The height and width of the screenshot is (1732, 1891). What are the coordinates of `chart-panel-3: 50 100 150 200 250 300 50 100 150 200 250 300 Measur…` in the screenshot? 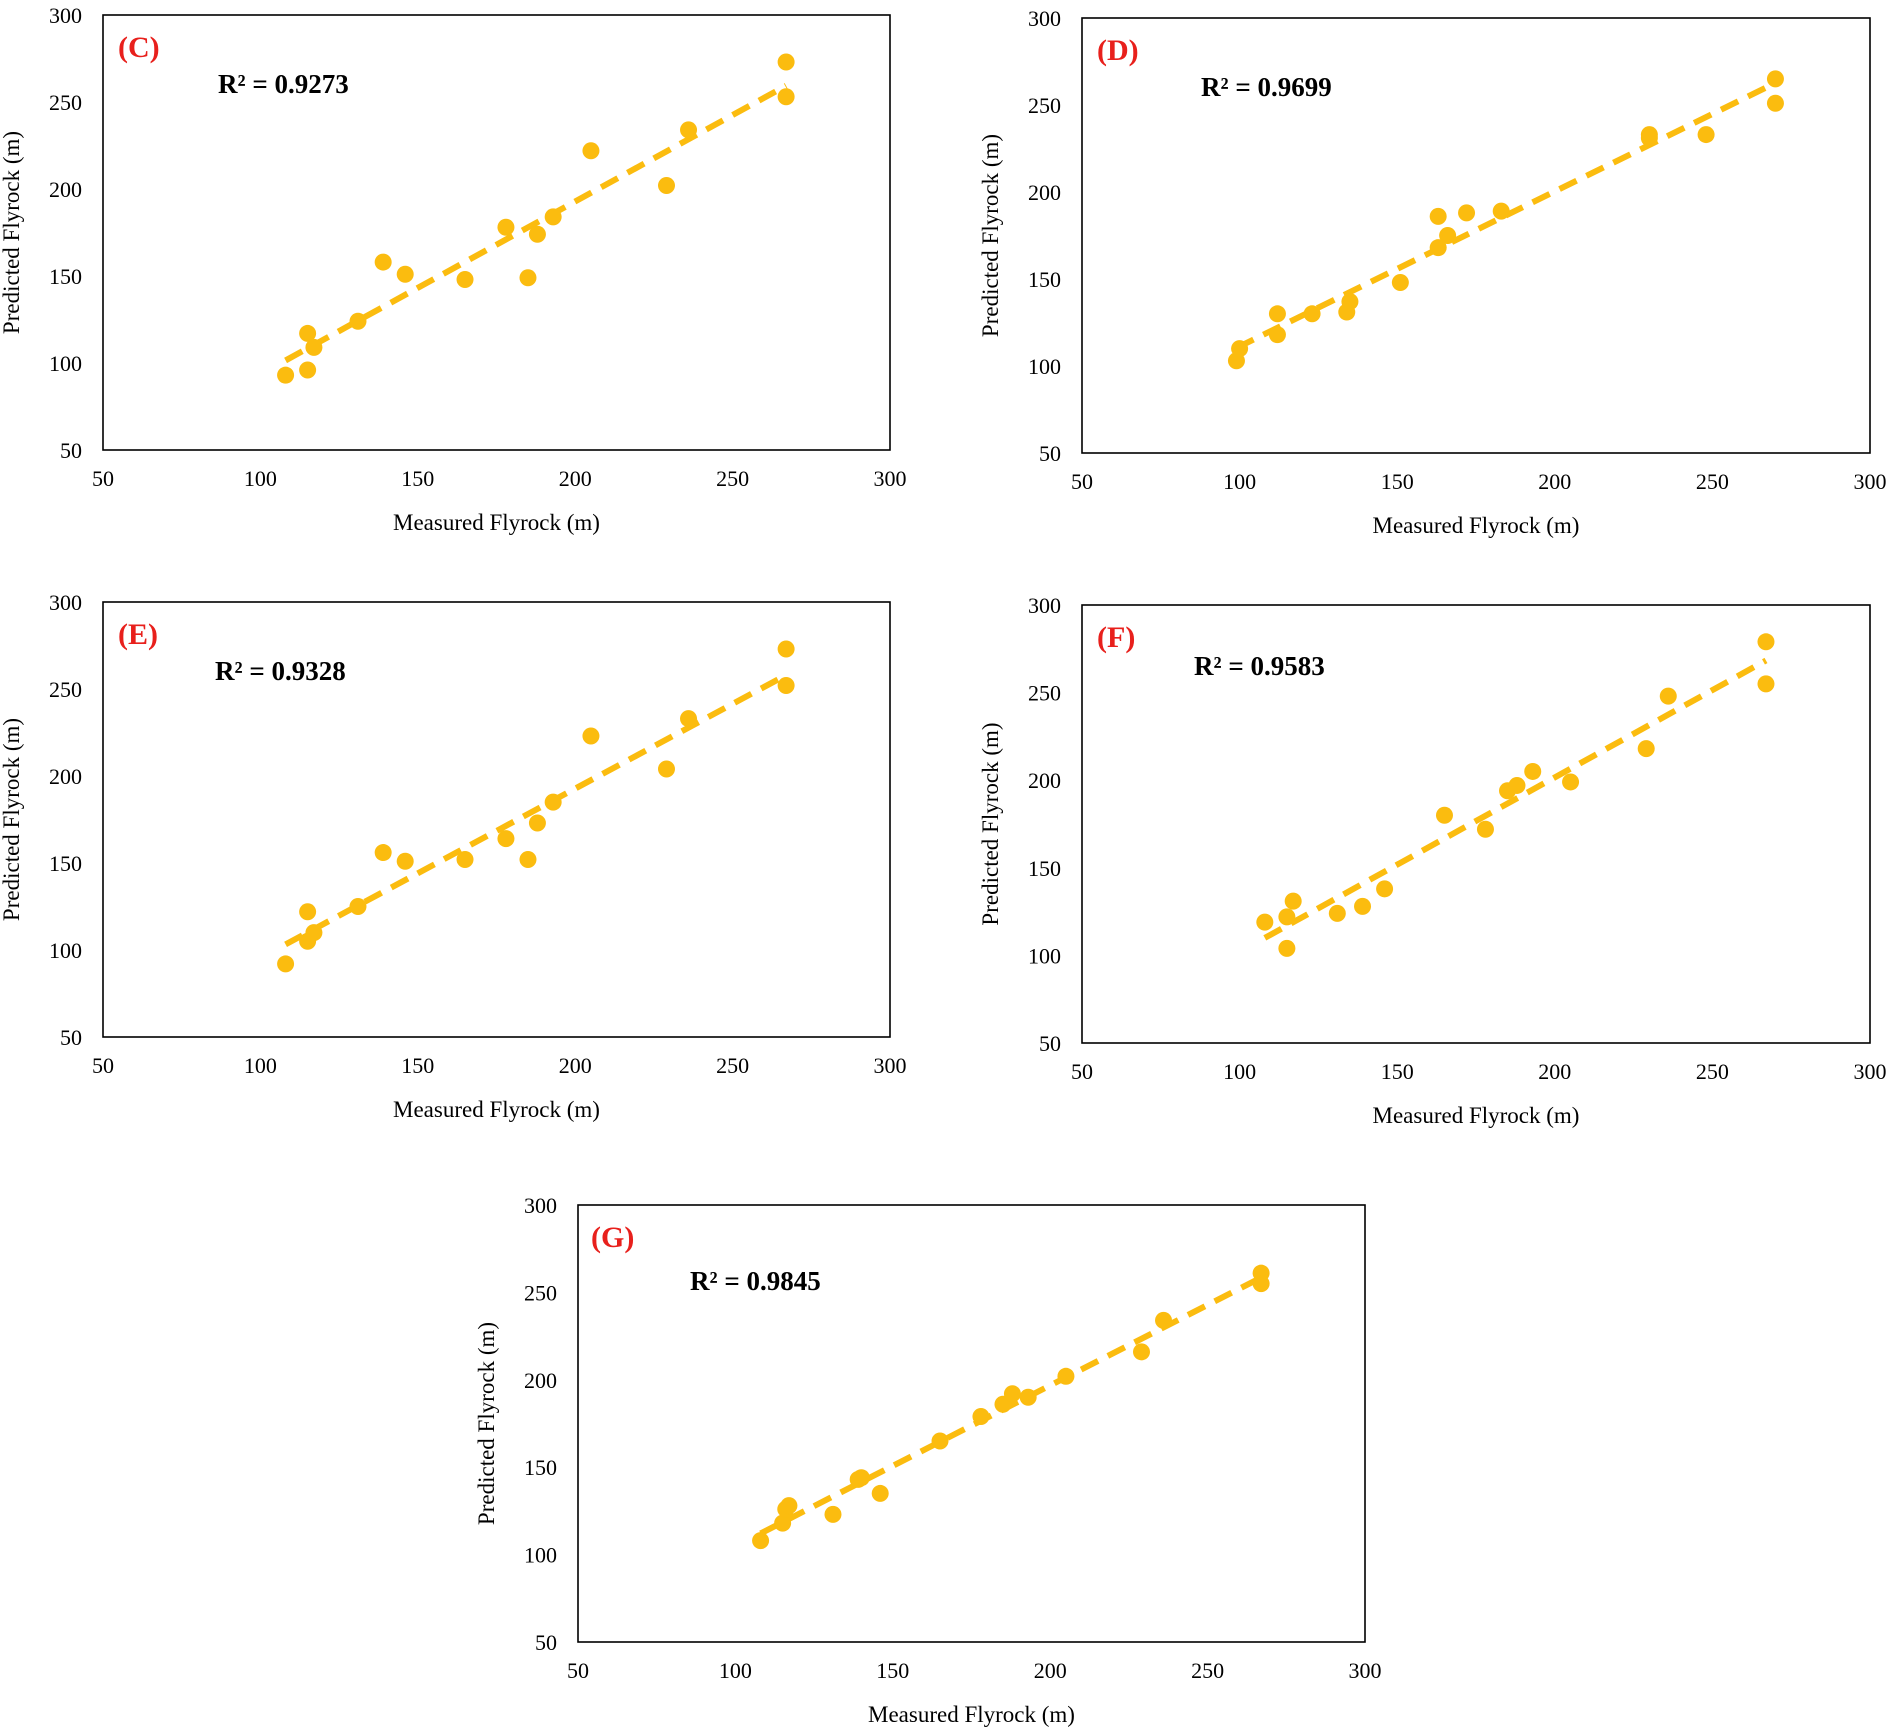 It's located at (453, 856).